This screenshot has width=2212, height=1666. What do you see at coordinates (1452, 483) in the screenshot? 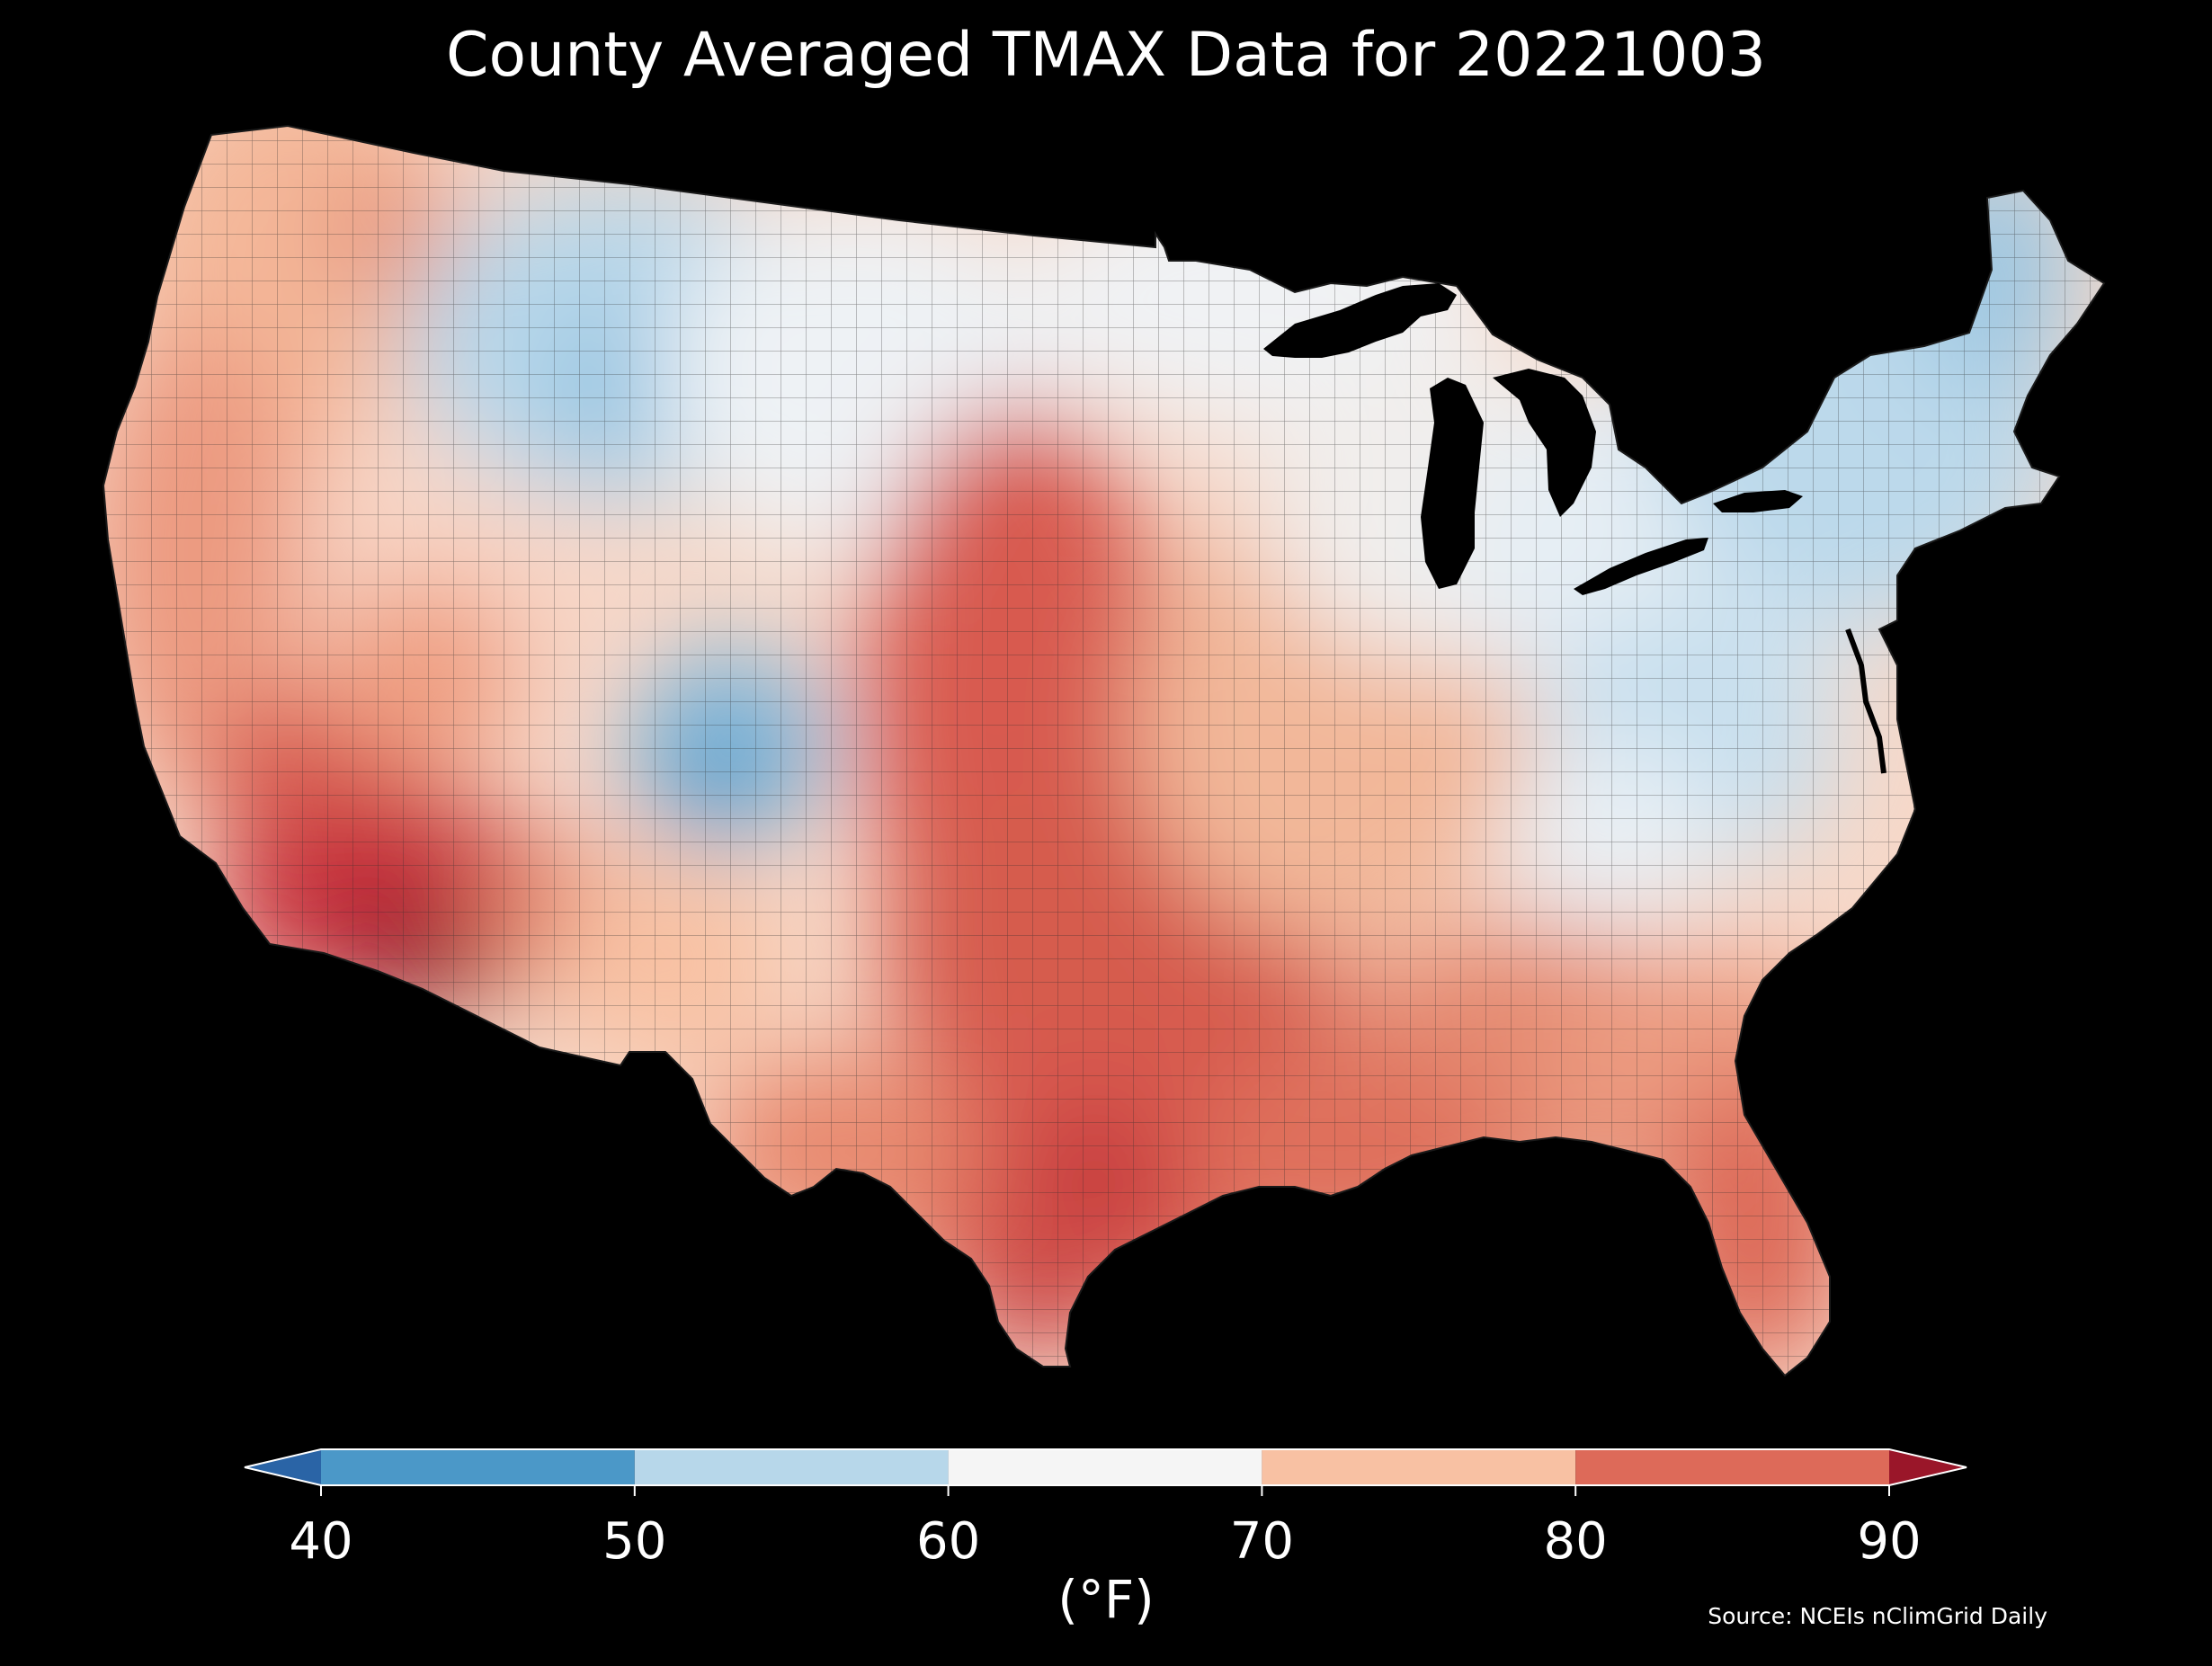
I see `lake-michigan` at bounding box center [1452, 483].